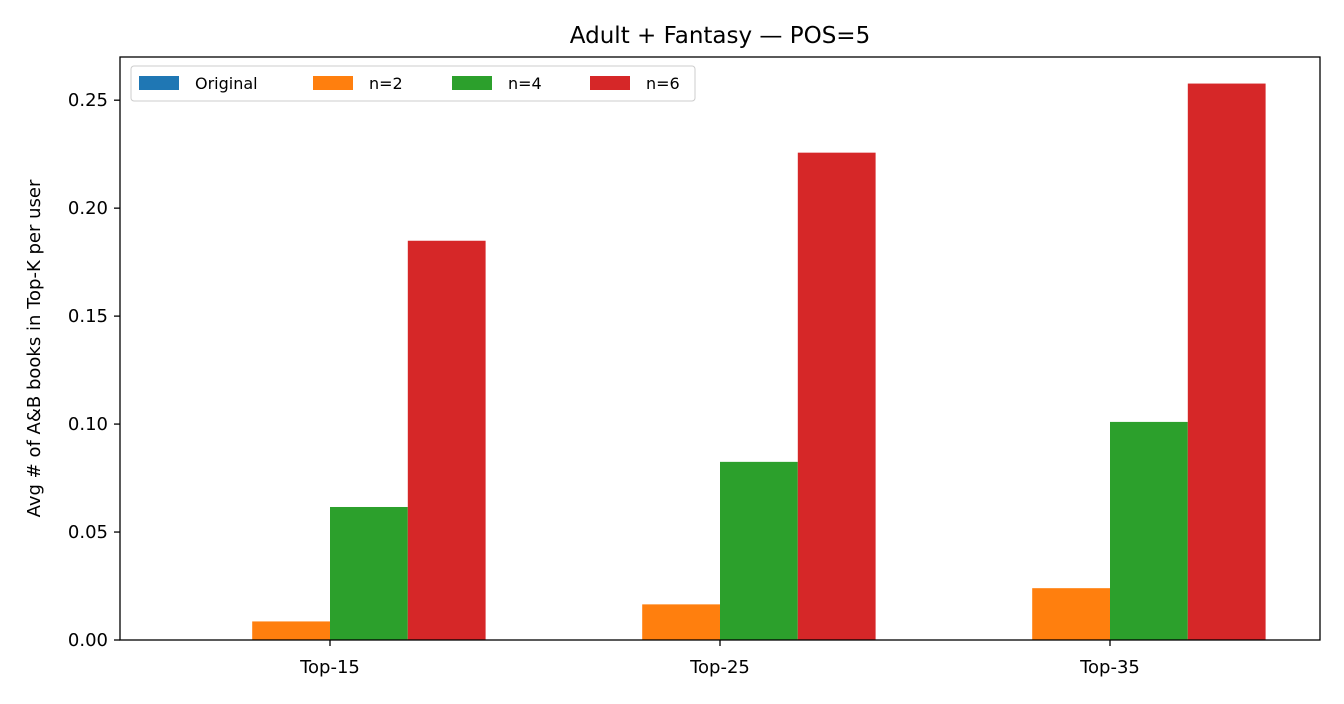 This screenshot has height=704, width=1344. I want to click on legend-swatch-original, so click(159, 83).